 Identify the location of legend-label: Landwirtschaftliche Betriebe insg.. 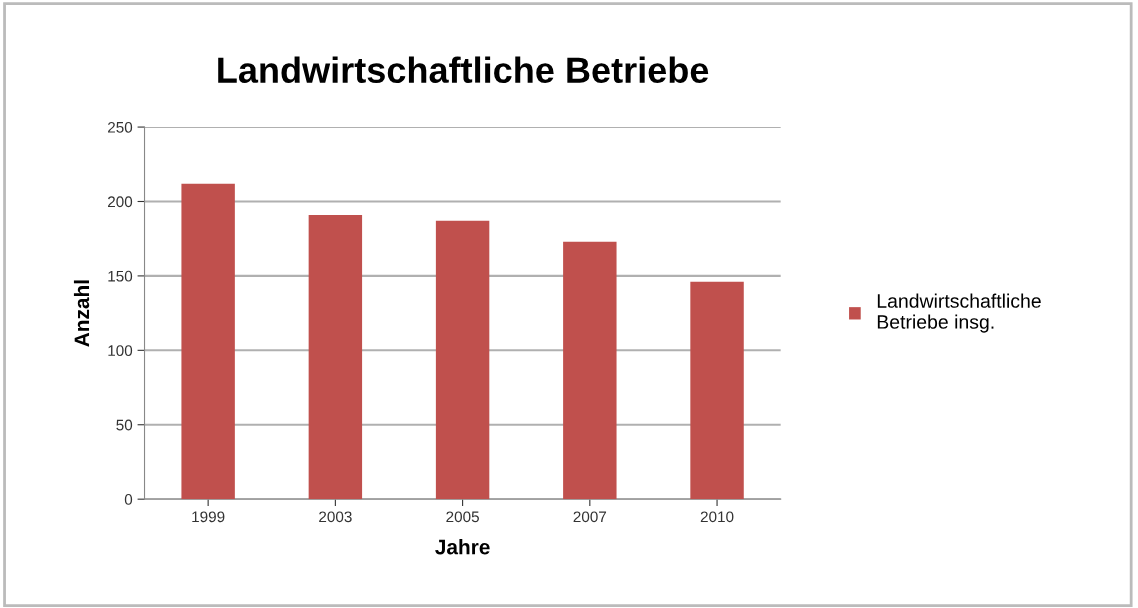
(959, 313).